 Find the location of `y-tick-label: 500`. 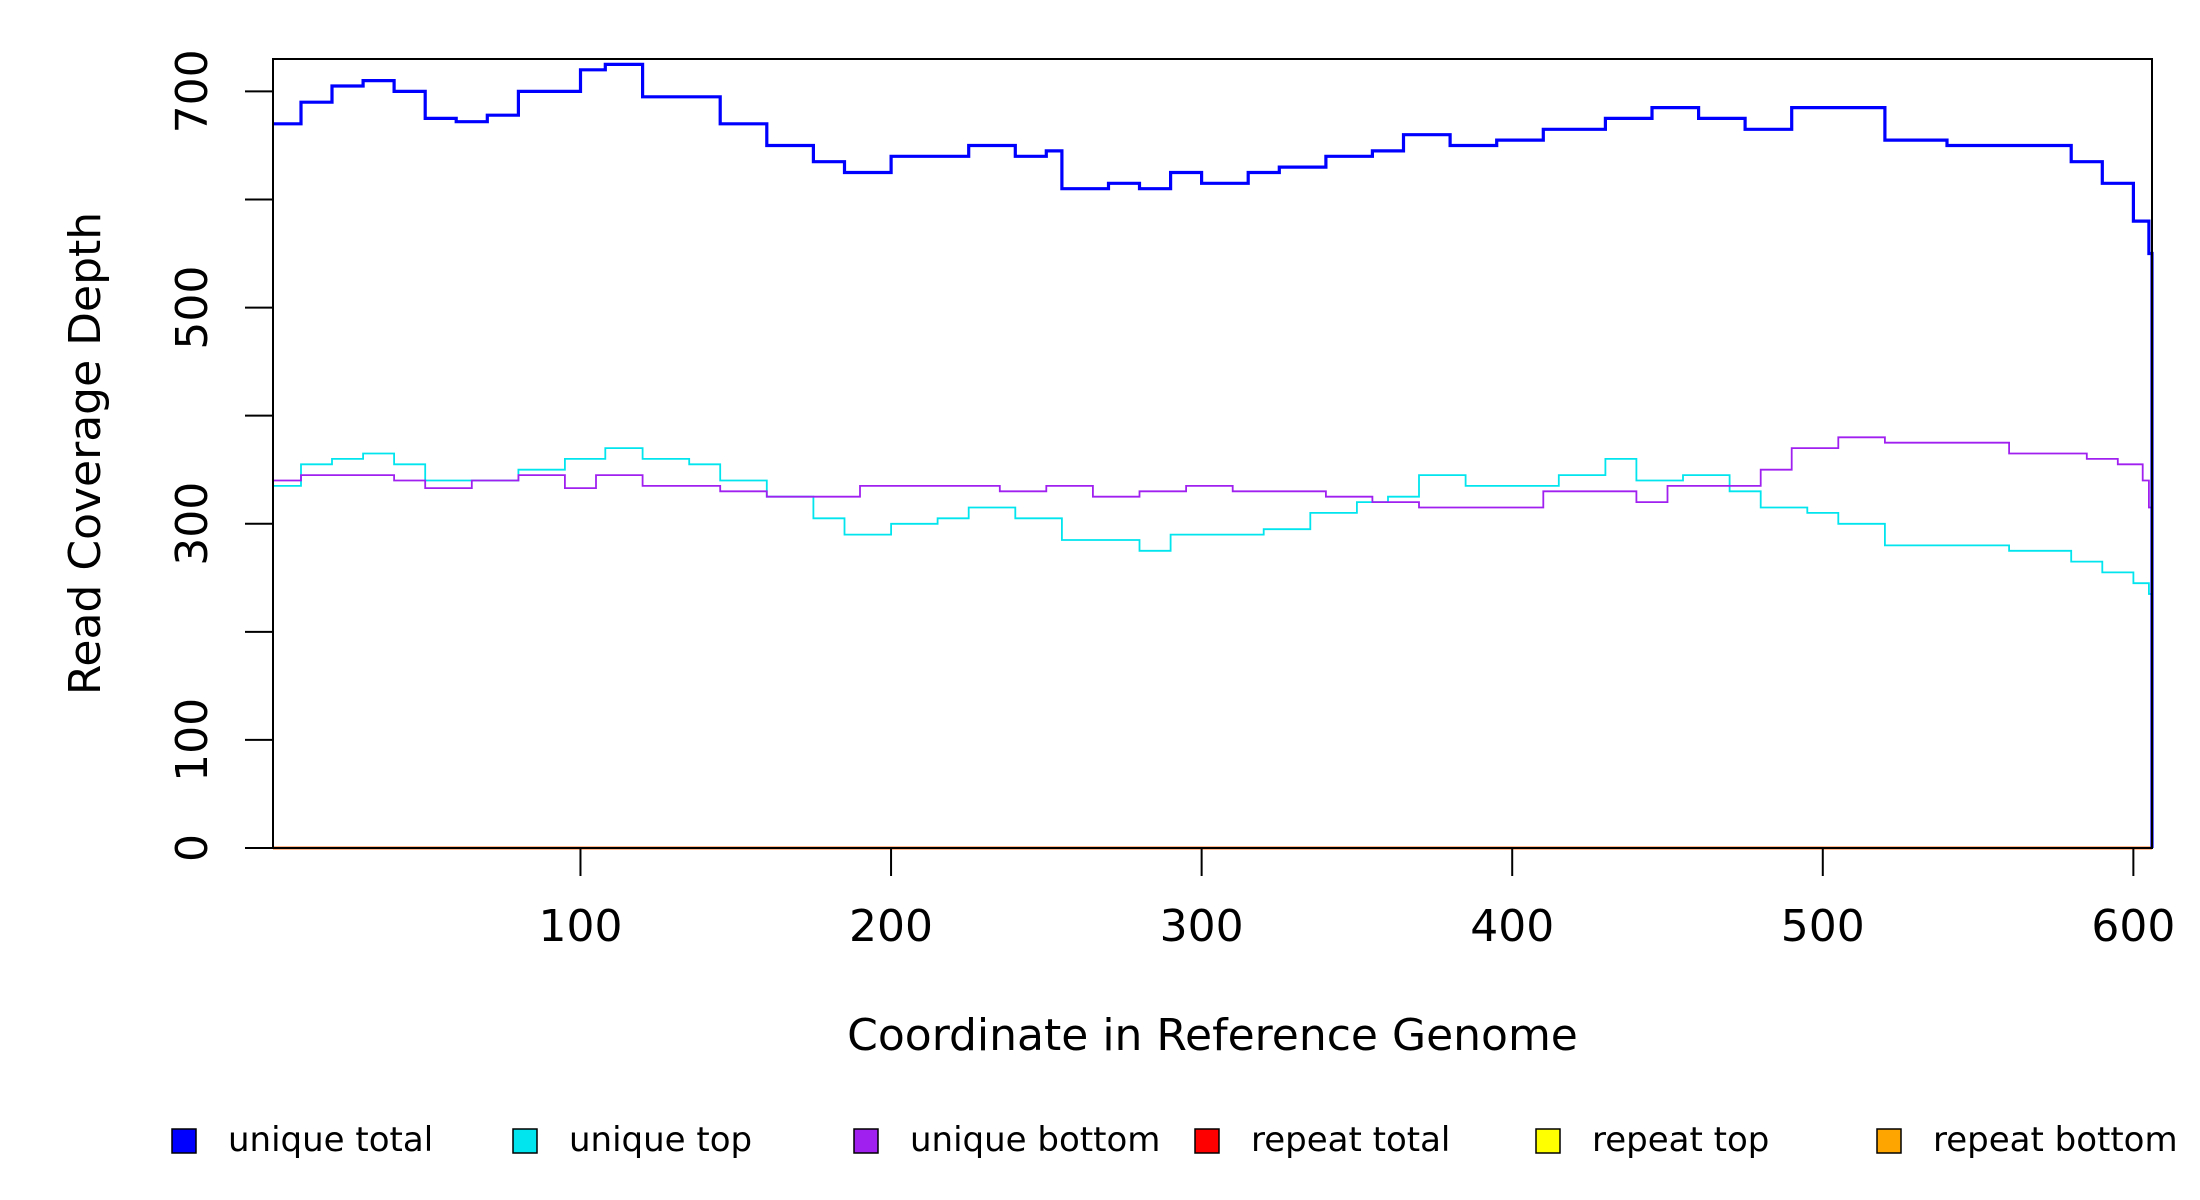

y-tick-label: 500 is located at coordinates (192, 308).